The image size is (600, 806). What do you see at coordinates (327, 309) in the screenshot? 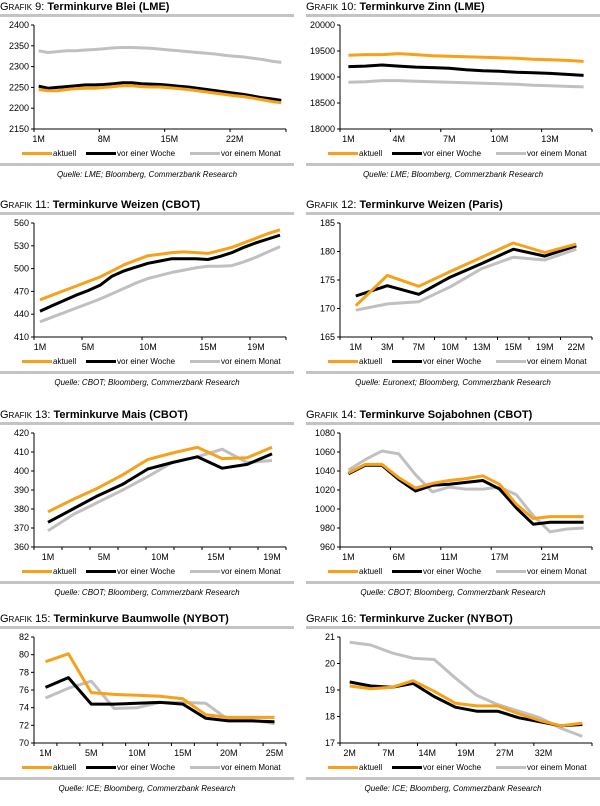
I see `y-tick-label: 170` at bounding box center [327, 309].